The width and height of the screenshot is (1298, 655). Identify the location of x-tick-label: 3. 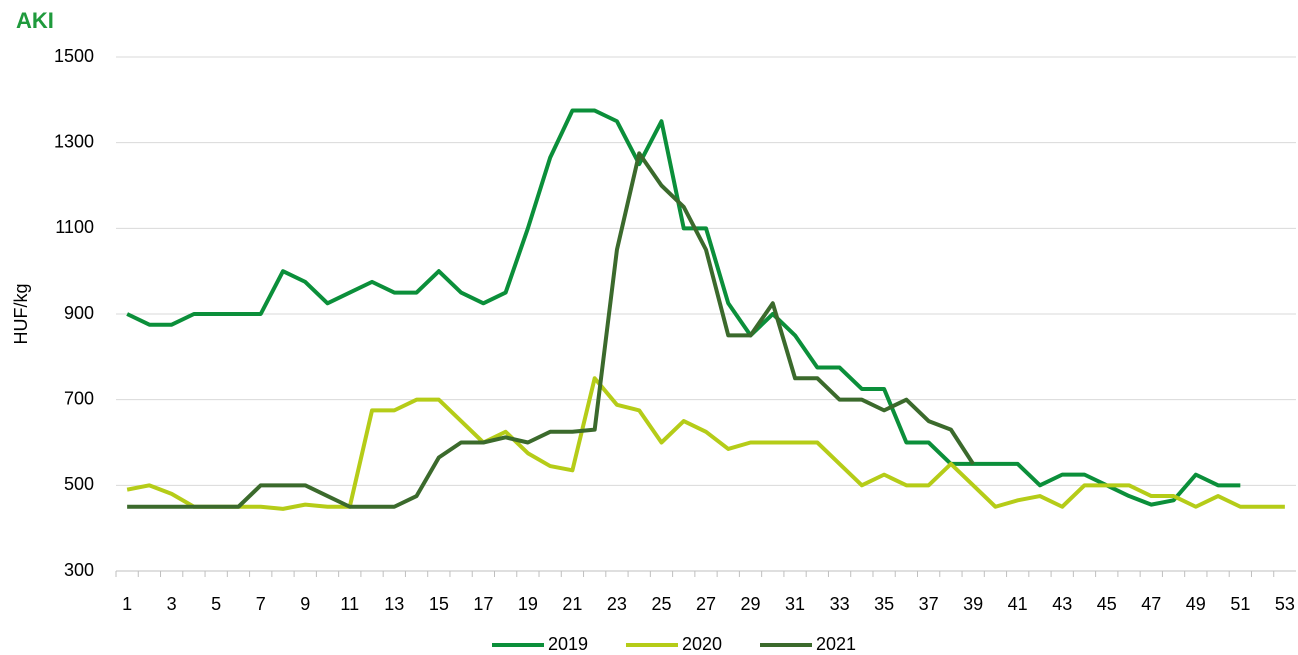
(172, 604).